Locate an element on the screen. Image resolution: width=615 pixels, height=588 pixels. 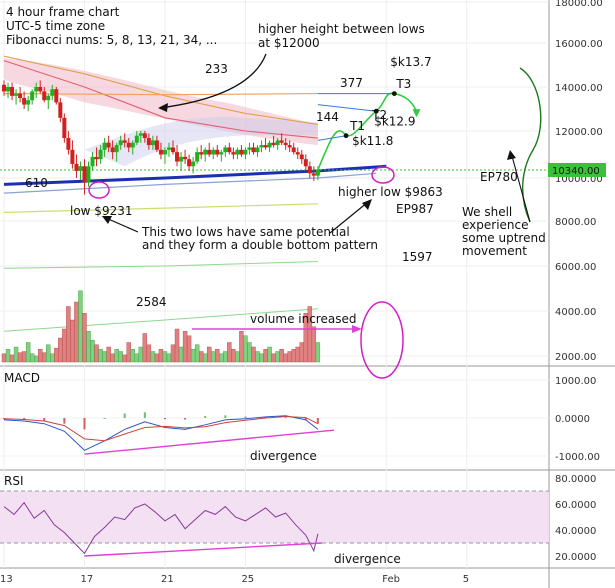
projection-label: T3 is located at coordinates (403, 84).